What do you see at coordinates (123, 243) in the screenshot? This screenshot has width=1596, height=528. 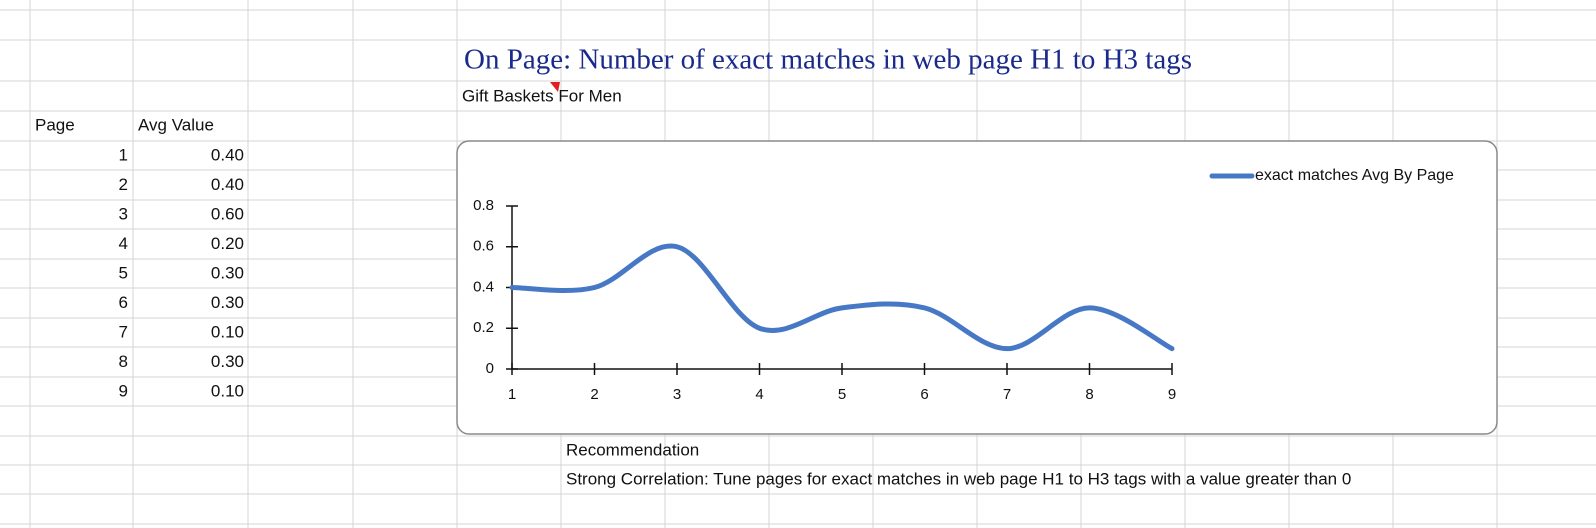 I see `table-cell: 4` at bounding box center [123, 243].